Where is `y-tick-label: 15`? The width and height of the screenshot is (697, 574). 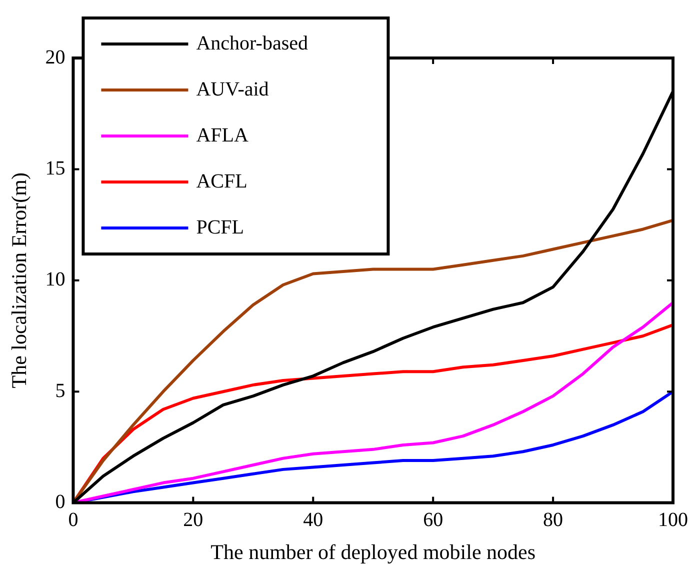 y-tick-label: 15 is located at coordinates (55, 168).